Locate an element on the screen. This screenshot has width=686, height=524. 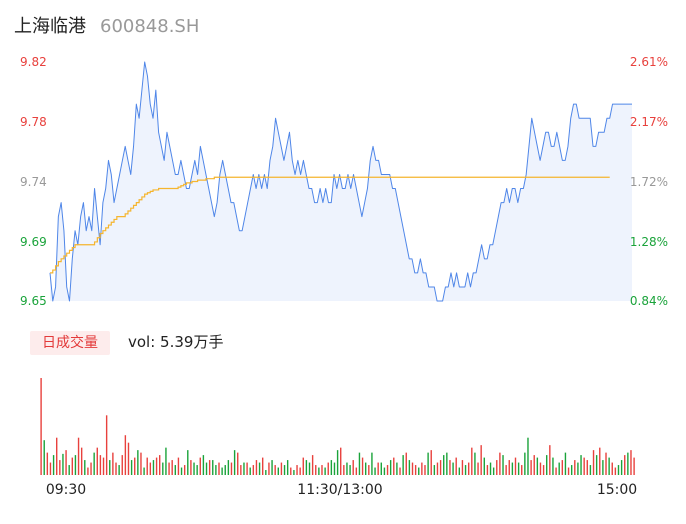
price-tick-label: 9.65 is located at coordinates (33, 301).